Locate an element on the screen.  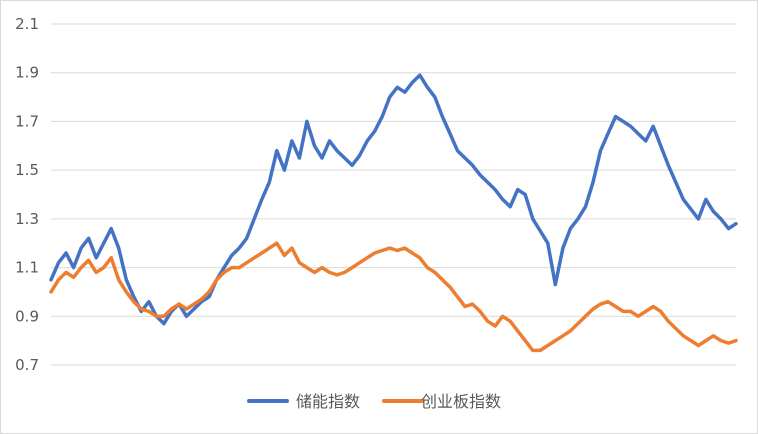
y-tick-label: 1.9 is located at coordinates (27, 73).